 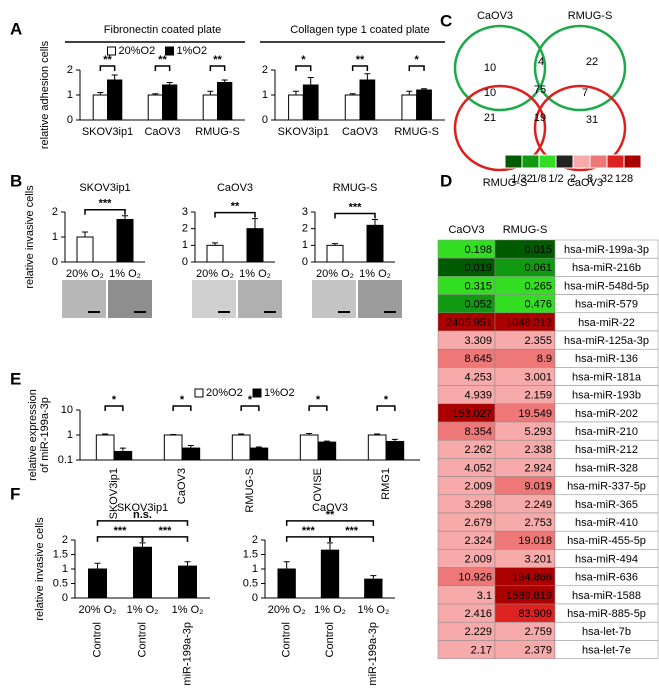 I want to click on row-name: hsa-let-7e, so click(x=606, y=650).